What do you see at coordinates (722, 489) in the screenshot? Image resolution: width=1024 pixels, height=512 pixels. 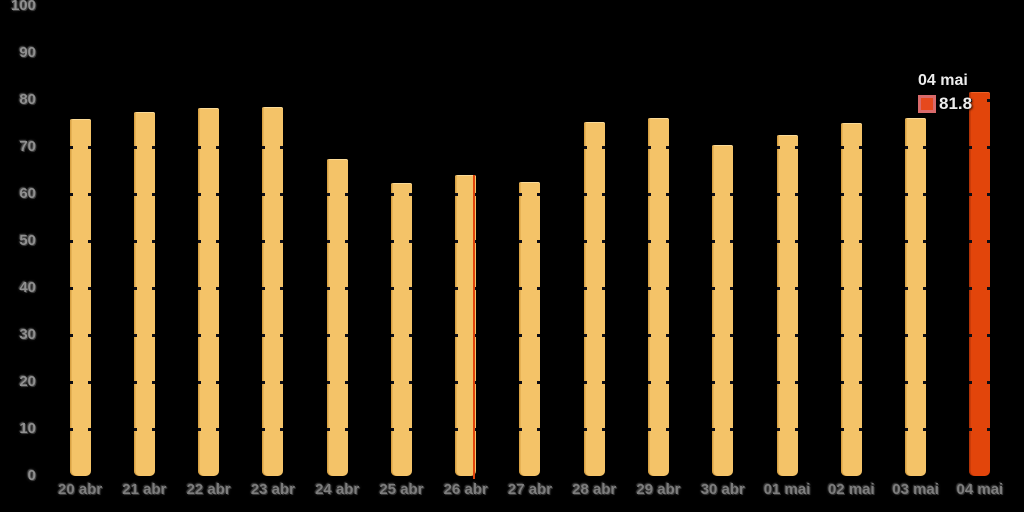 I see `x-axis-label: 30 abr` at bounding box center [722, 489].